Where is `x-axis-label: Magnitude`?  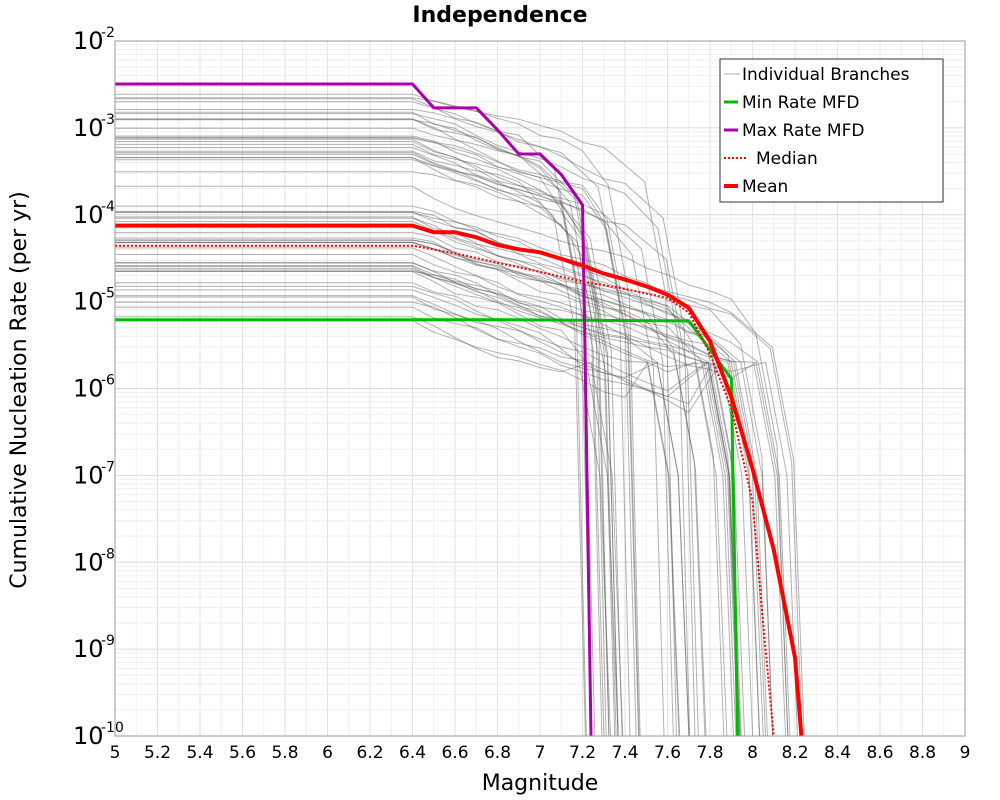
x-axis-label: Magnitude is located at coordinates (540, 783).